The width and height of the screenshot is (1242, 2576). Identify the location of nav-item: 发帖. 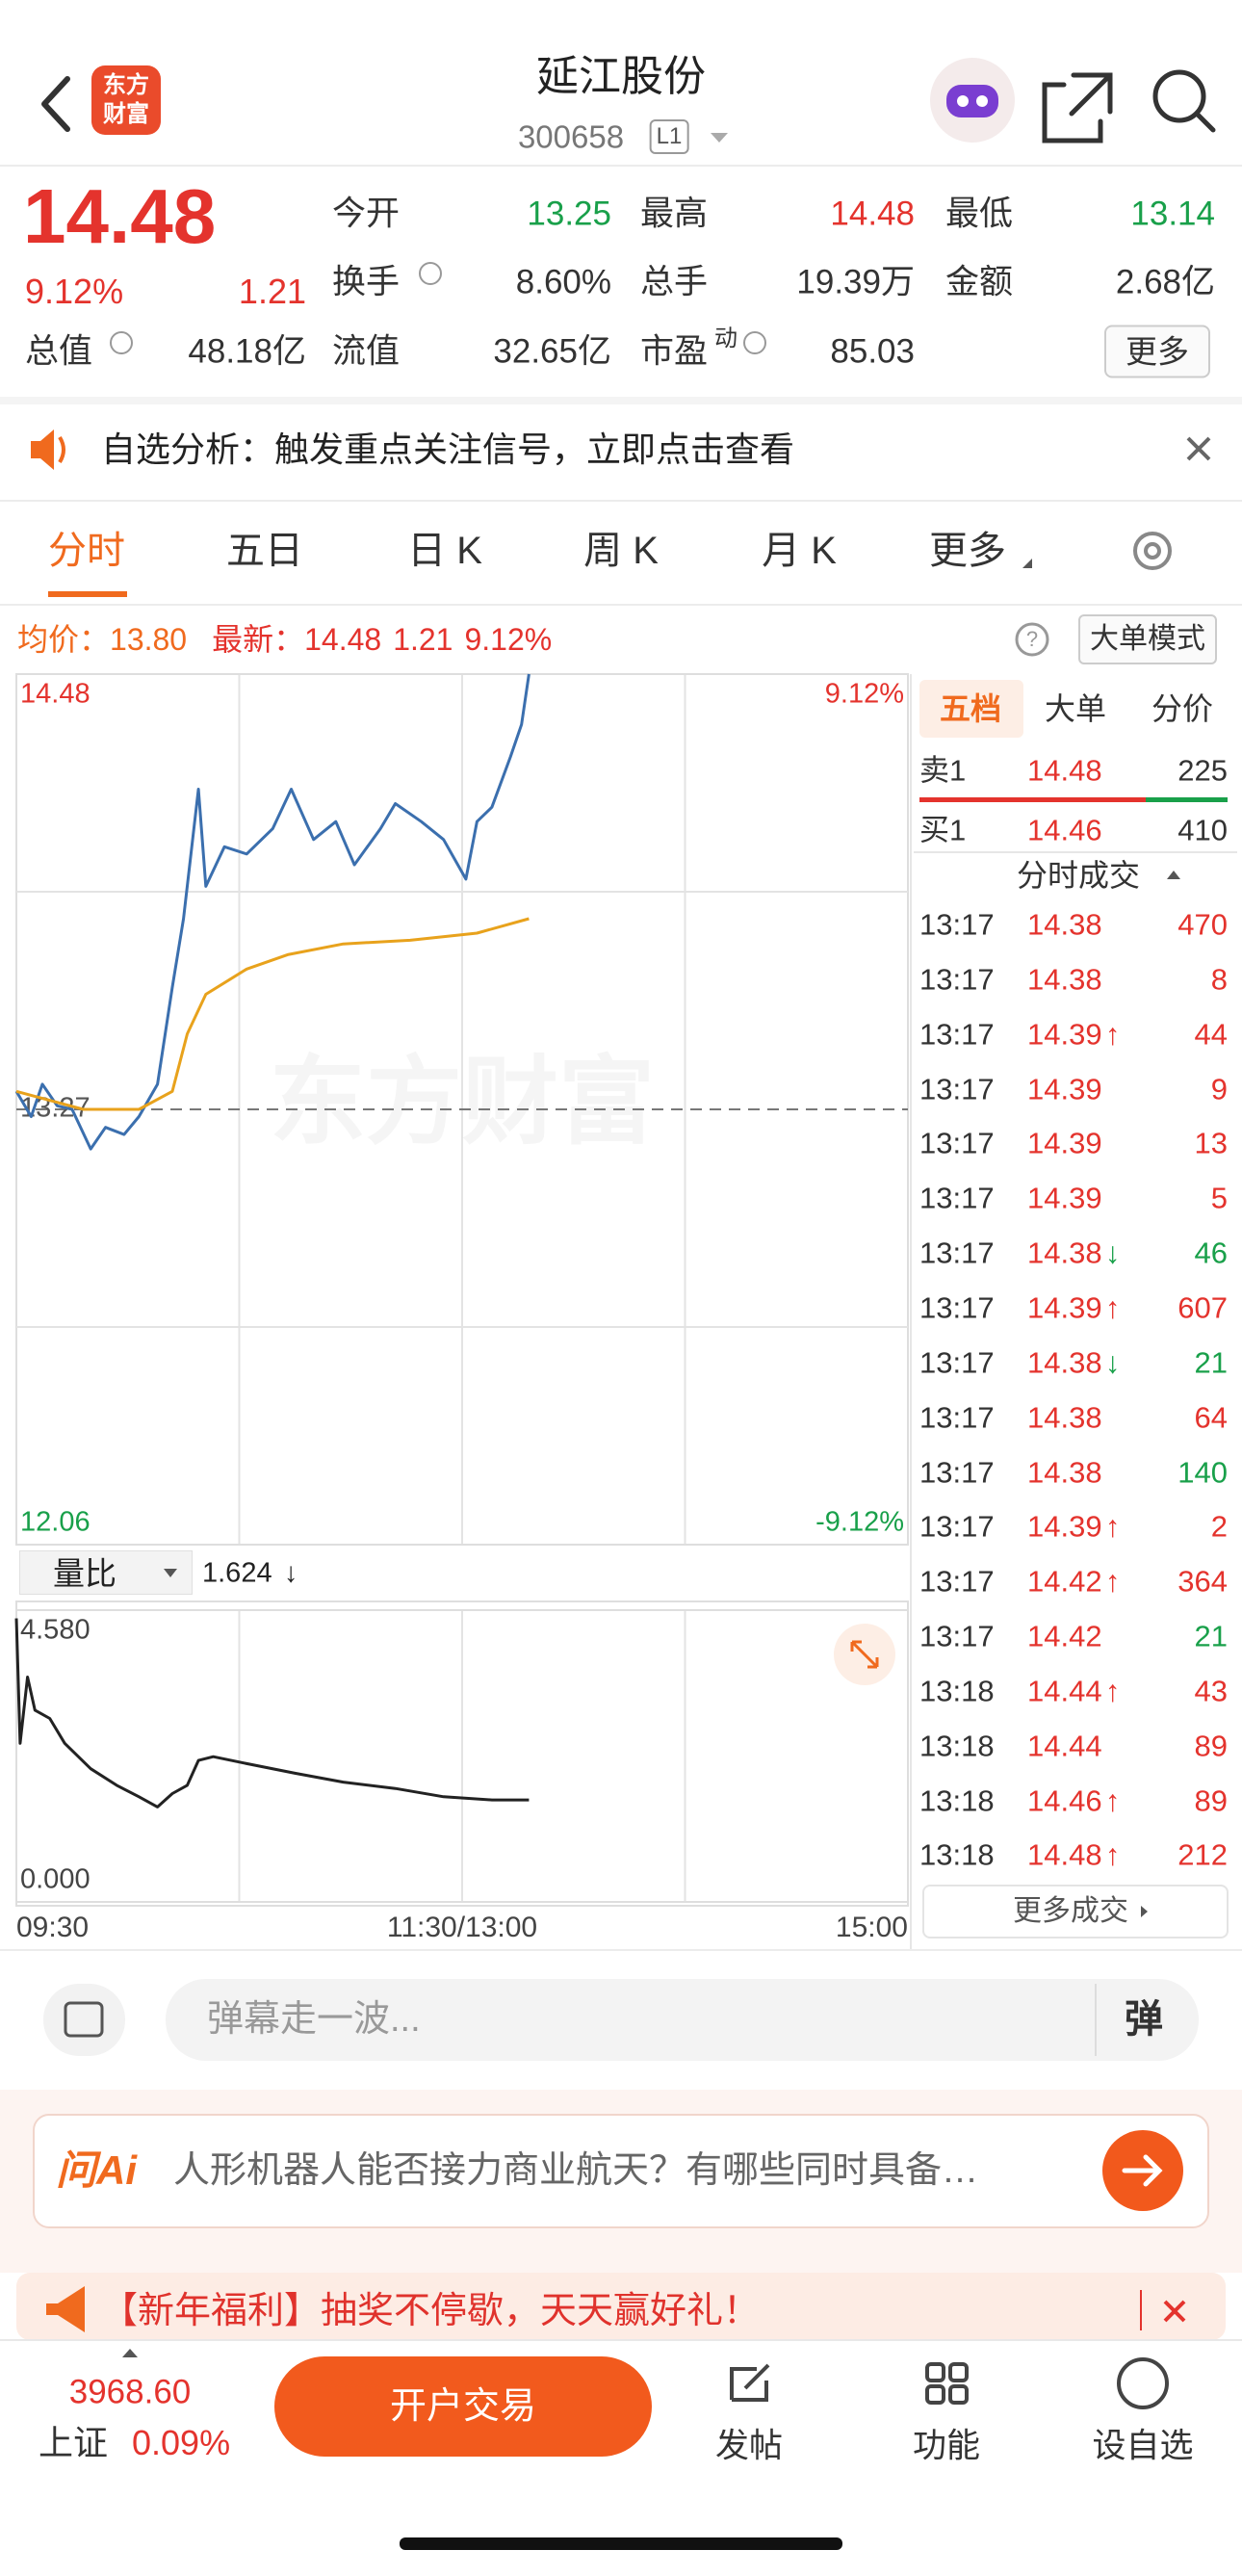
(749, 2446).